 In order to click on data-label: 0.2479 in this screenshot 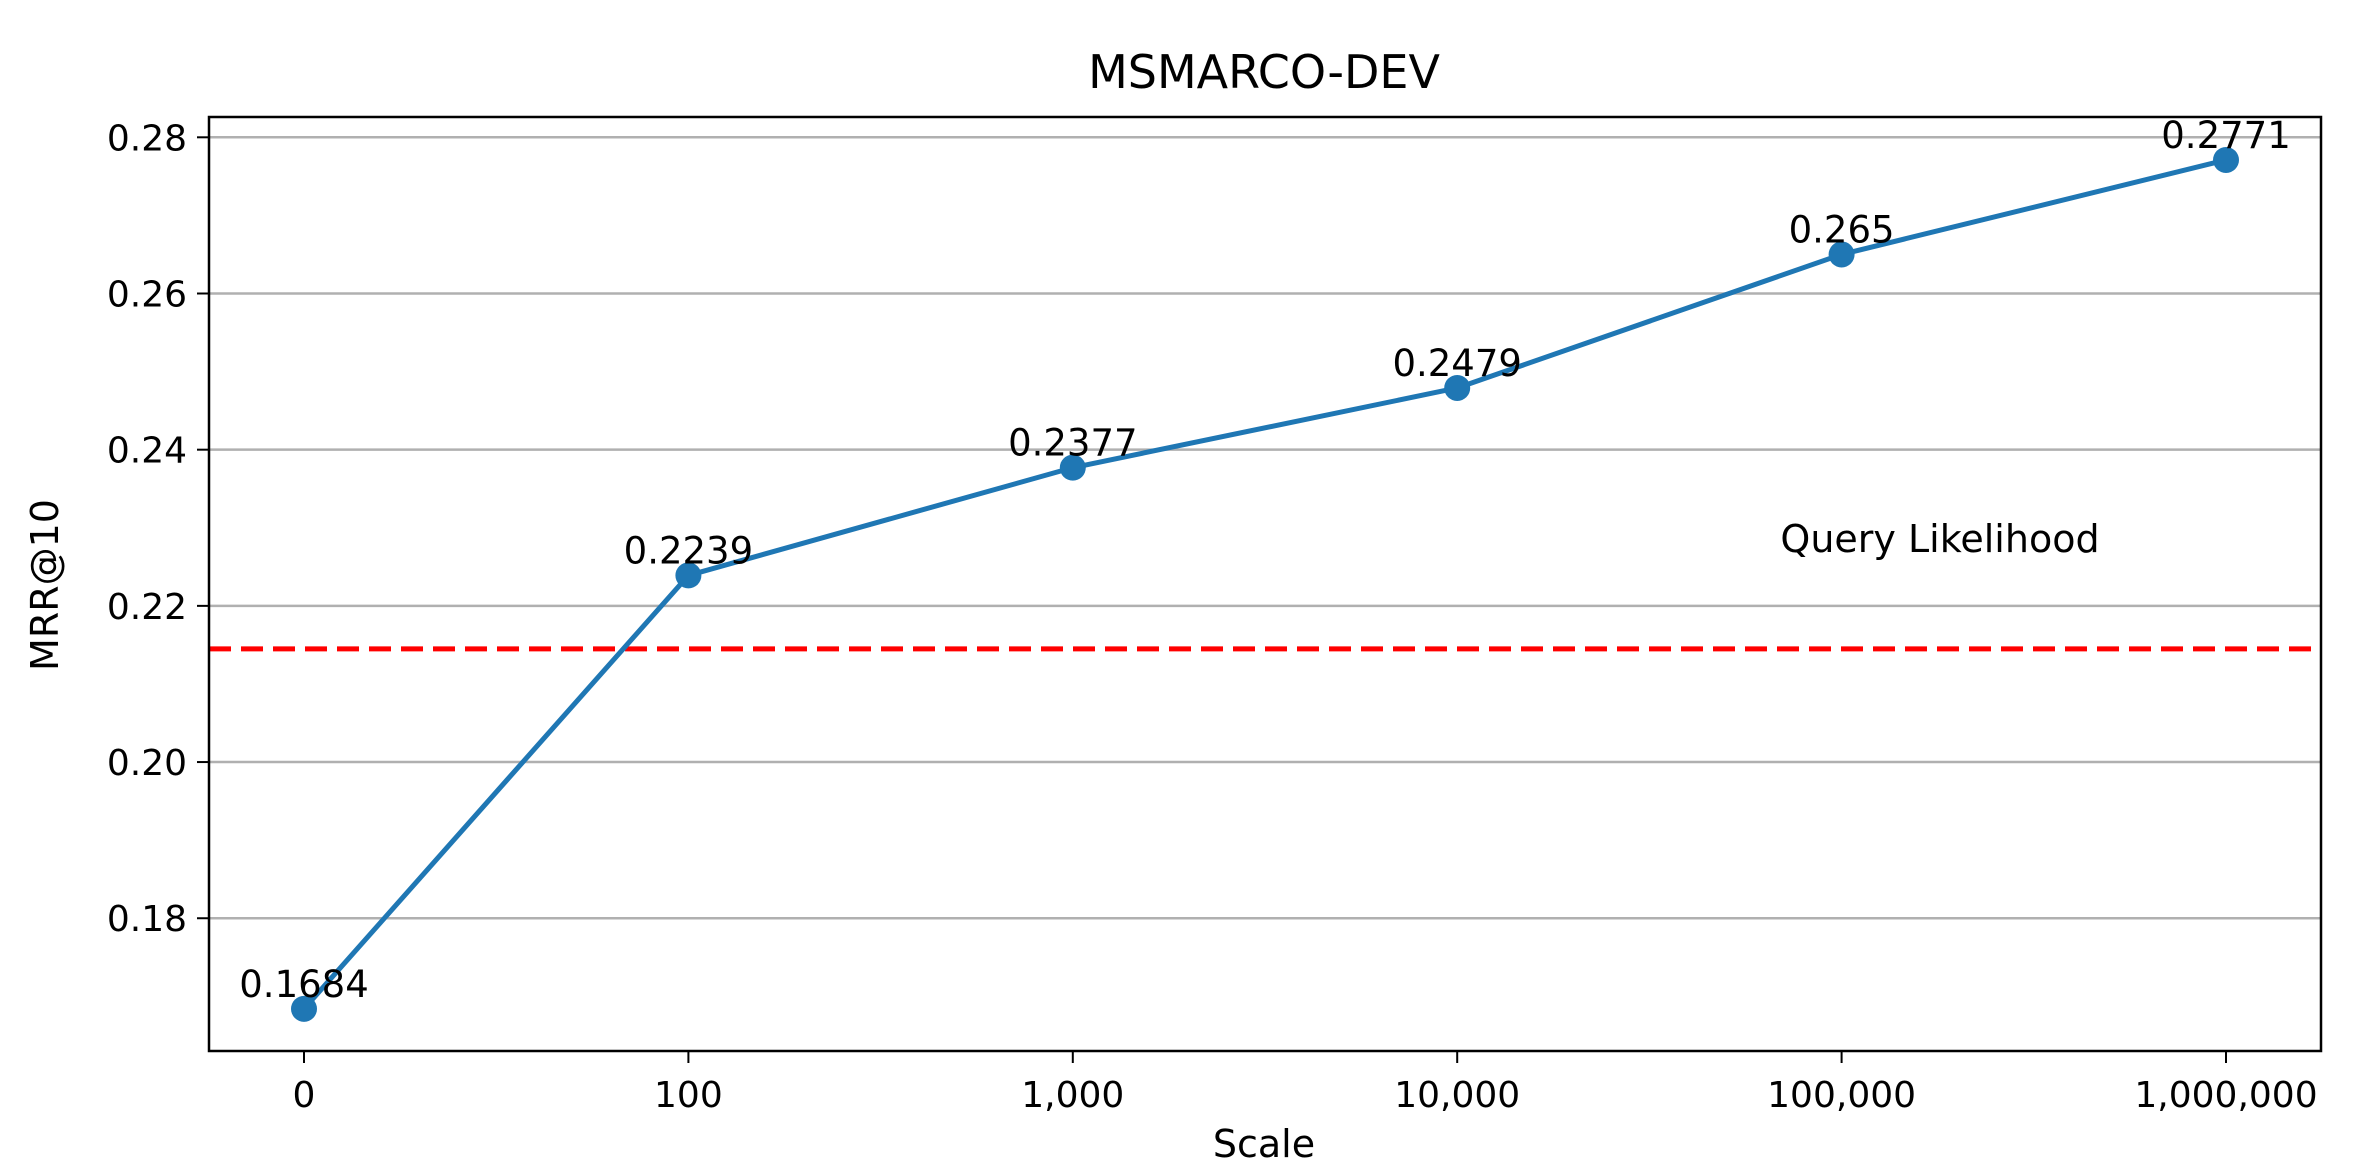, I will do `click(1456, 363)`.